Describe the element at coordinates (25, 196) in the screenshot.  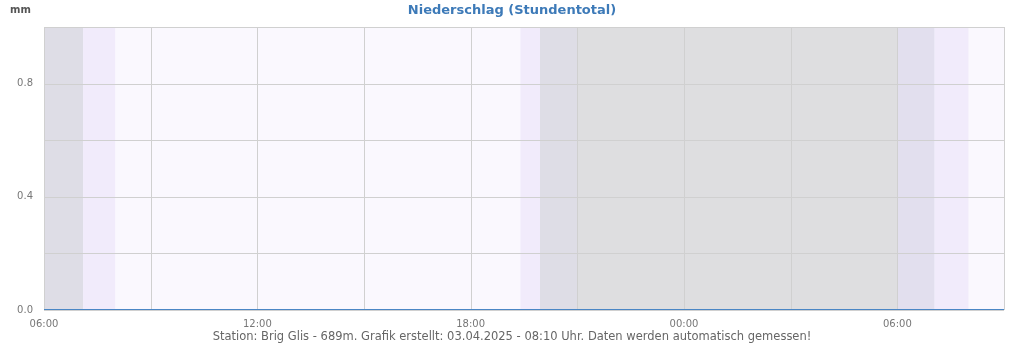
I see `y-tick-label: 0.4` at that location.